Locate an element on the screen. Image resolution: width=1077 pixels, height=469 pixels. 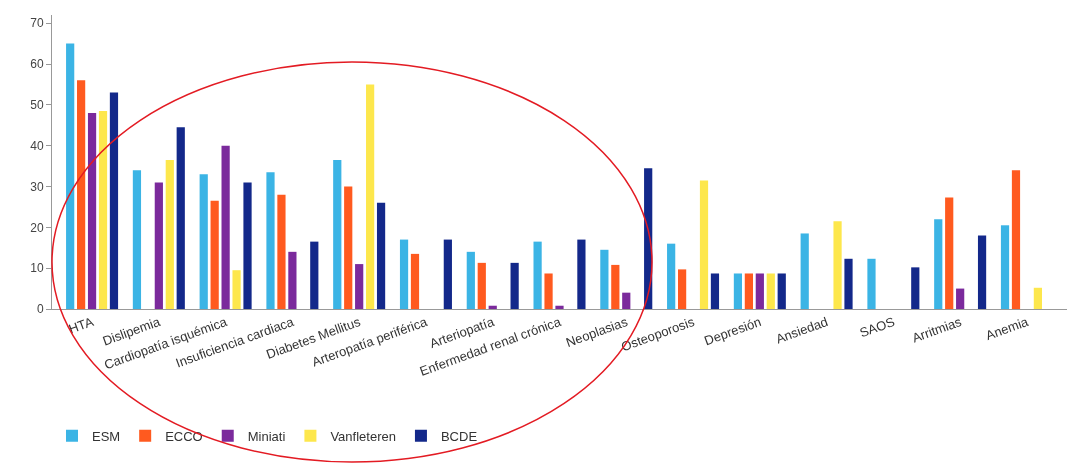
x-tick-label: HTA is located at coordinates (81, 325).